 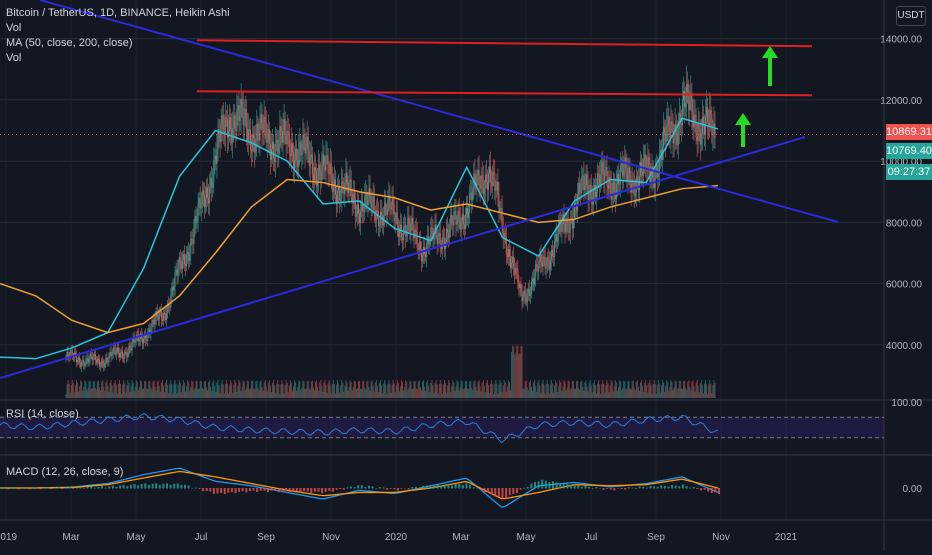 What do you see at coordinates (42, 414) in the screenshot?
I see `rsi-label: RSI (14, close)` at bounding box center [42, 414].